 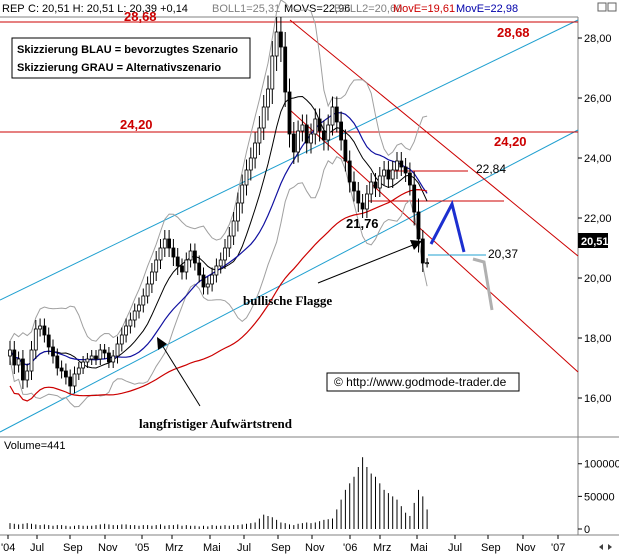 I want to click on level-label-2176: 21,76, so click(x=362, y=223).